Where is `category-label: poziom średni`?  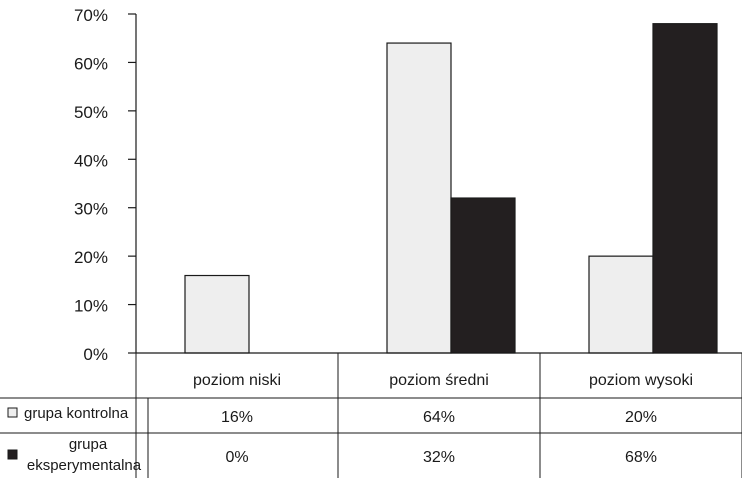
category-label: poziom średni is located at coordinates (439, 380).